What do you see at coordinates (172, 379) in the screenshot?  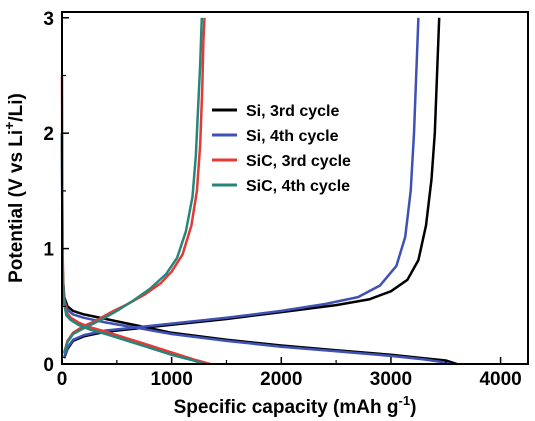 I see `x-tick-label: 1000` at bounding box center [172, 379].